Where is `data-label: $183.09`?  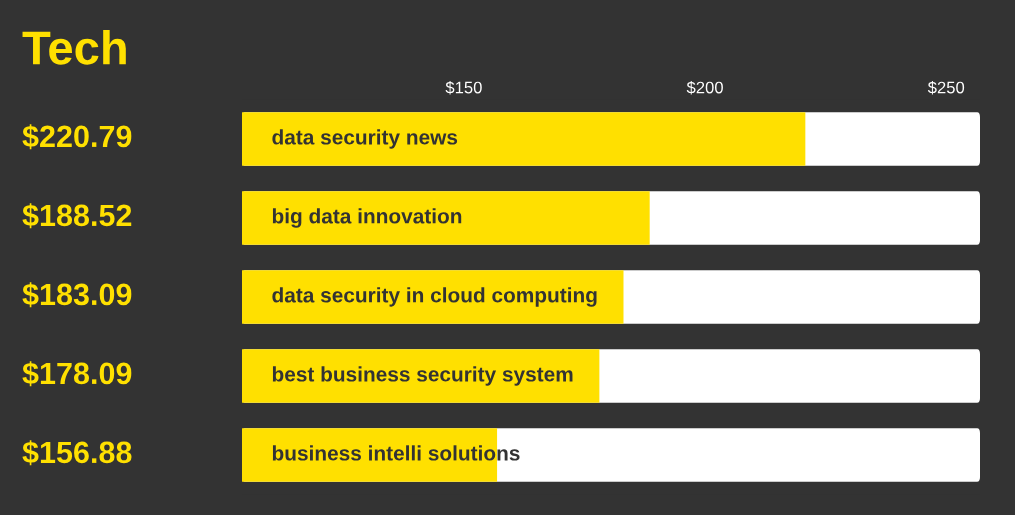
data-label: $183.09 is located at coordinates (77, 295).